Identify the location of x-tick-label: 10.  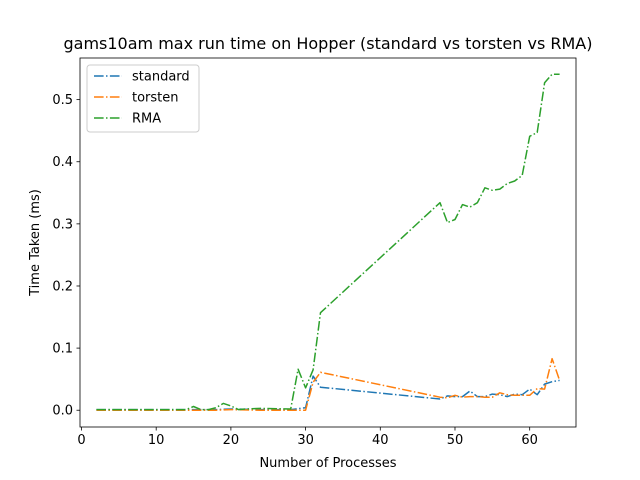
(156, 440).